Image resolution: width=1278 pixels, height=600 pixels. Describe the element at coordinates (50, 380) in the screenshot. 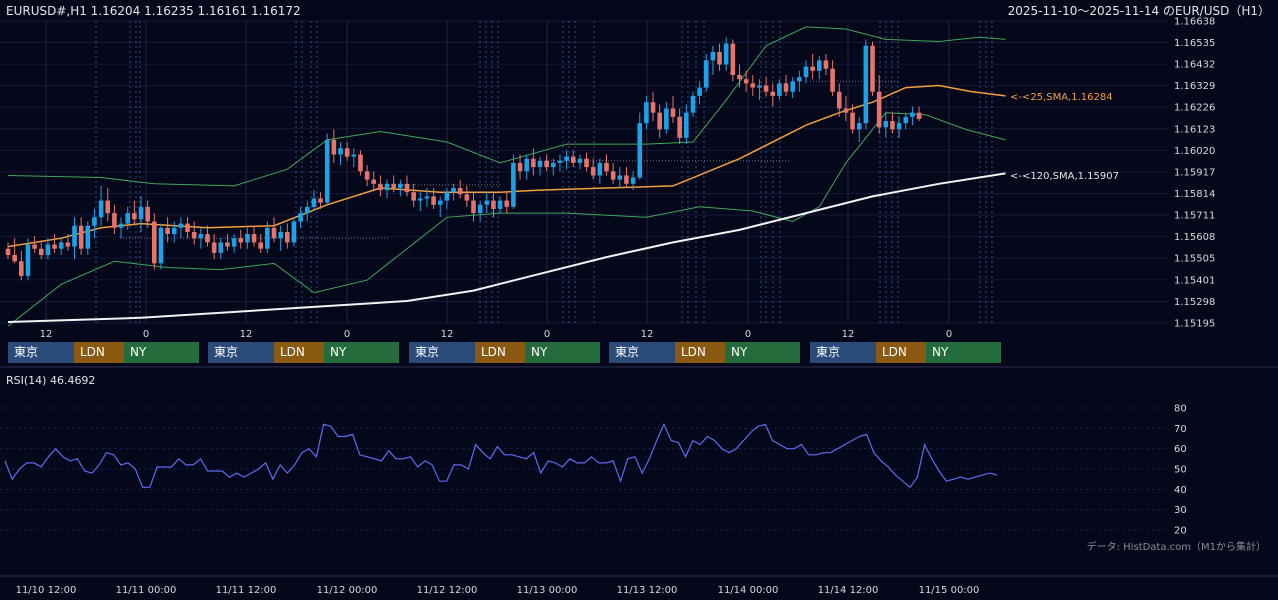

I see `rsi-label: RSI(14) 46.4692` at that location.